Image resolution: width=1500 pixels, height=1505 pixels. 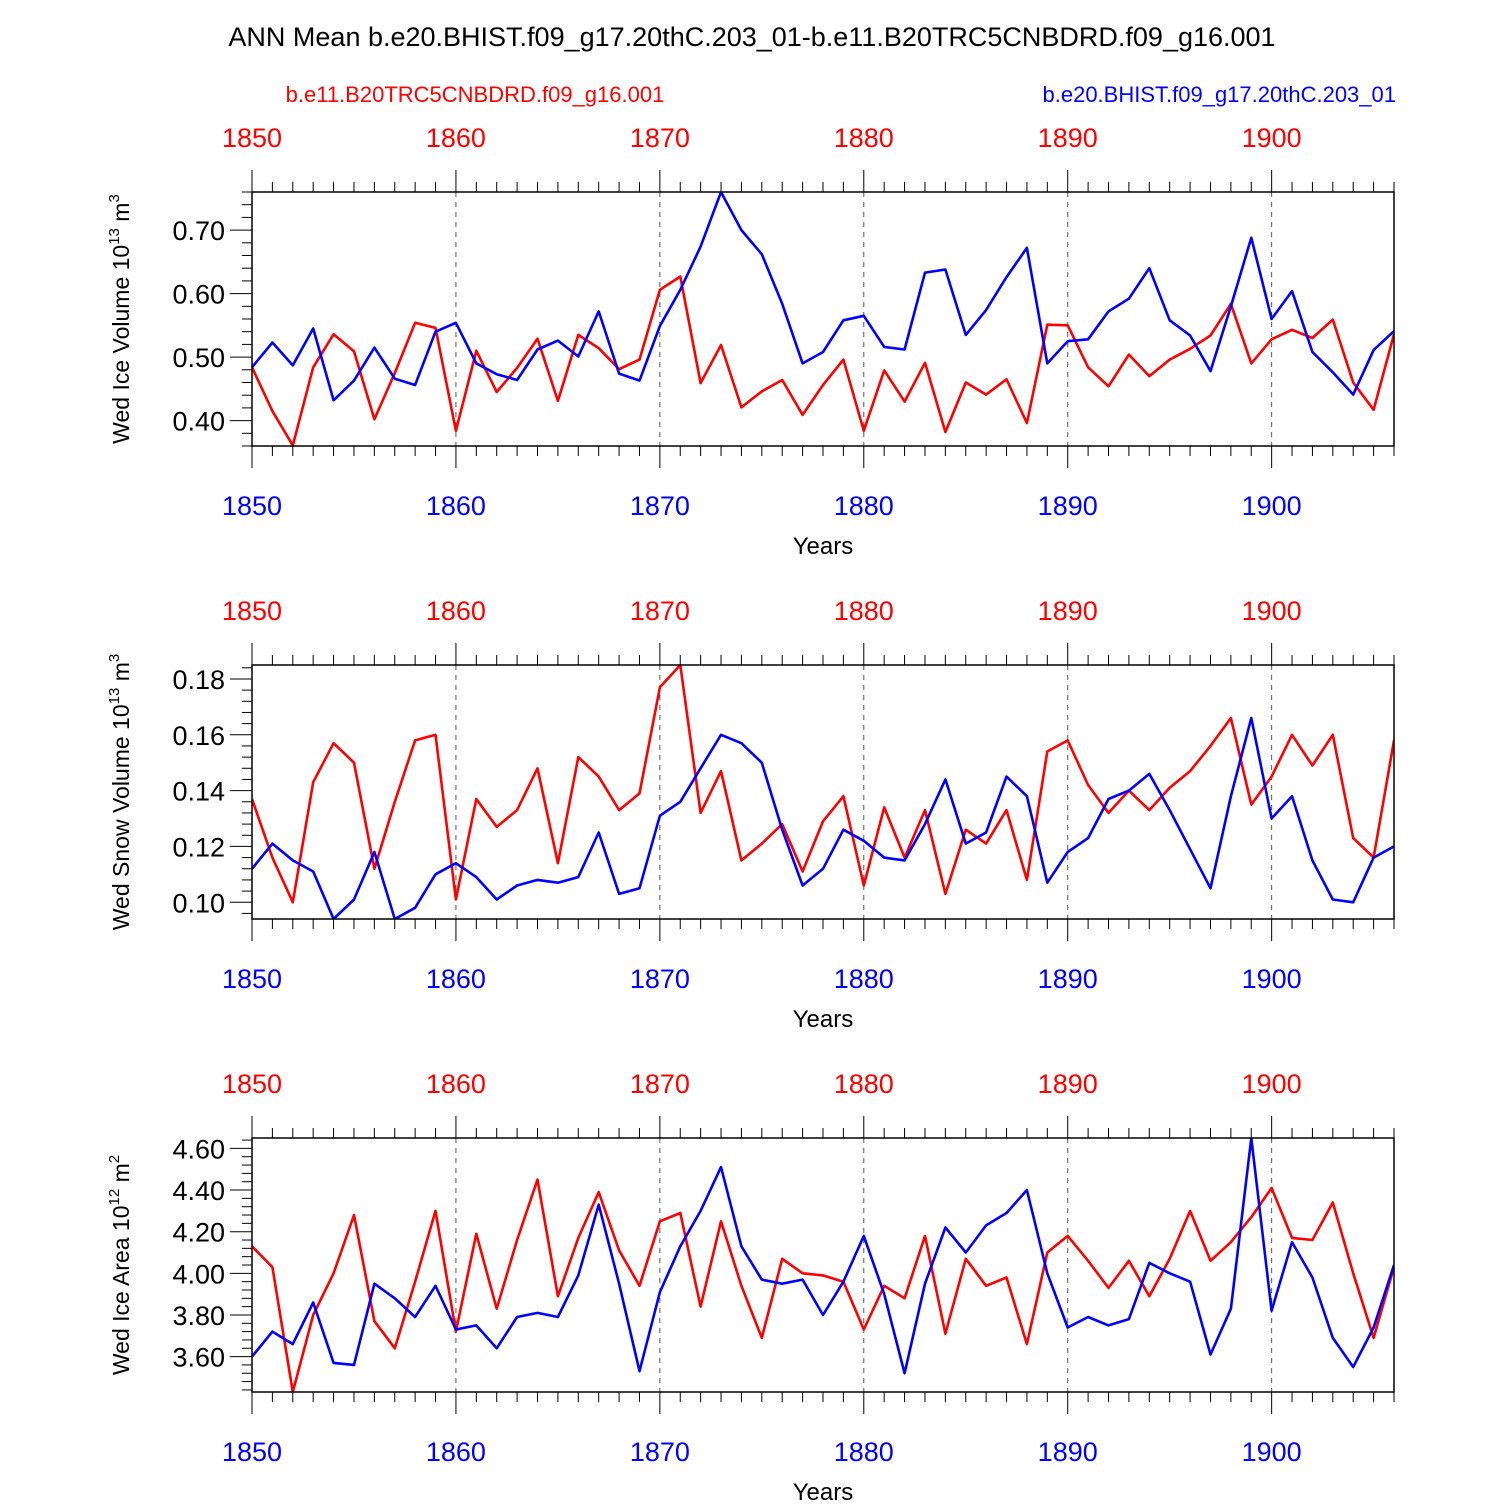 What do you see at coordinates (198, 295) in the screenshot?
I see `y-tick-label: 0.60` at bounding box center [198, 295].